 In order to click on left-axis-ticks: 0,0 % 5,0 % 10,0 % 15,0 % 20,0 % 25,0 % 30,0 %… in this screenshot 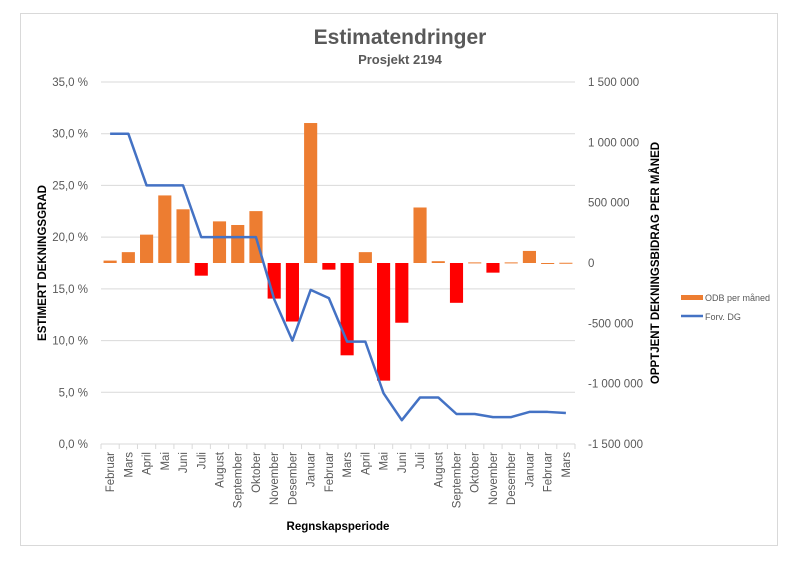, I will do `click(70, 264)`.